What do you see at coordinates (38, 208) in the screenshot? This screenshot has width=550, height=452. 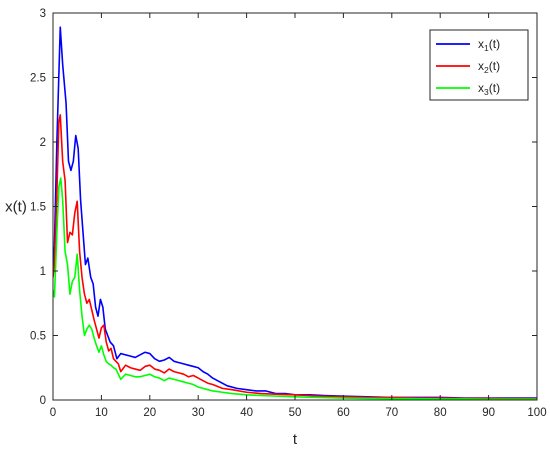 I see `y-tick-label: 1.5` at bounding box center [38, 208].